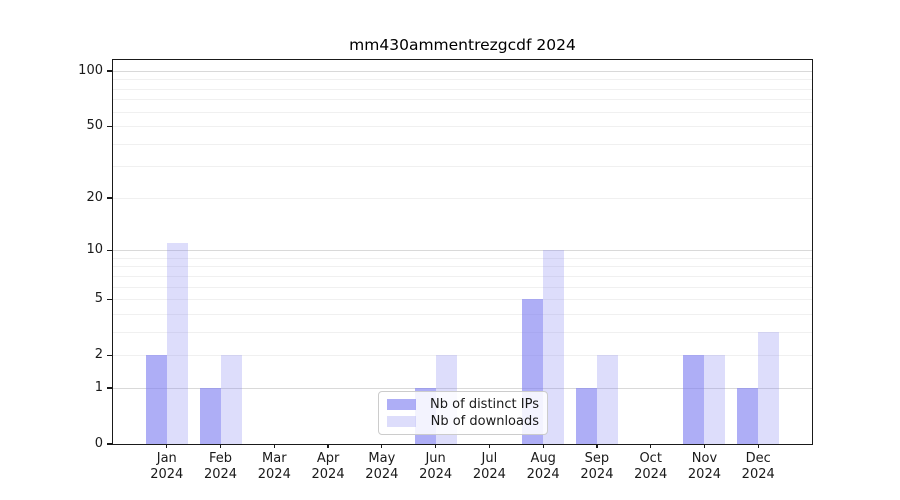 The image size is (900, 500). Describe the element at coordinates (401, 421) in the screenshot. I see `legend-swatch-downloads` at that location.